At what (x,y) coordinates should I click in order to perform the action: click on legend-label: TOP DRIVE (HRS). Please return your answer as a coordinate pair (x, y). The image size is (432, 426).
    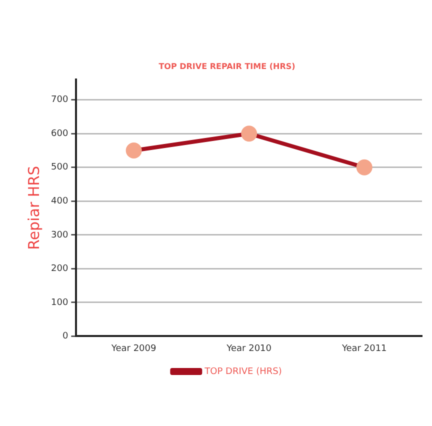
    Looking at the image, I should click on (243, 371).